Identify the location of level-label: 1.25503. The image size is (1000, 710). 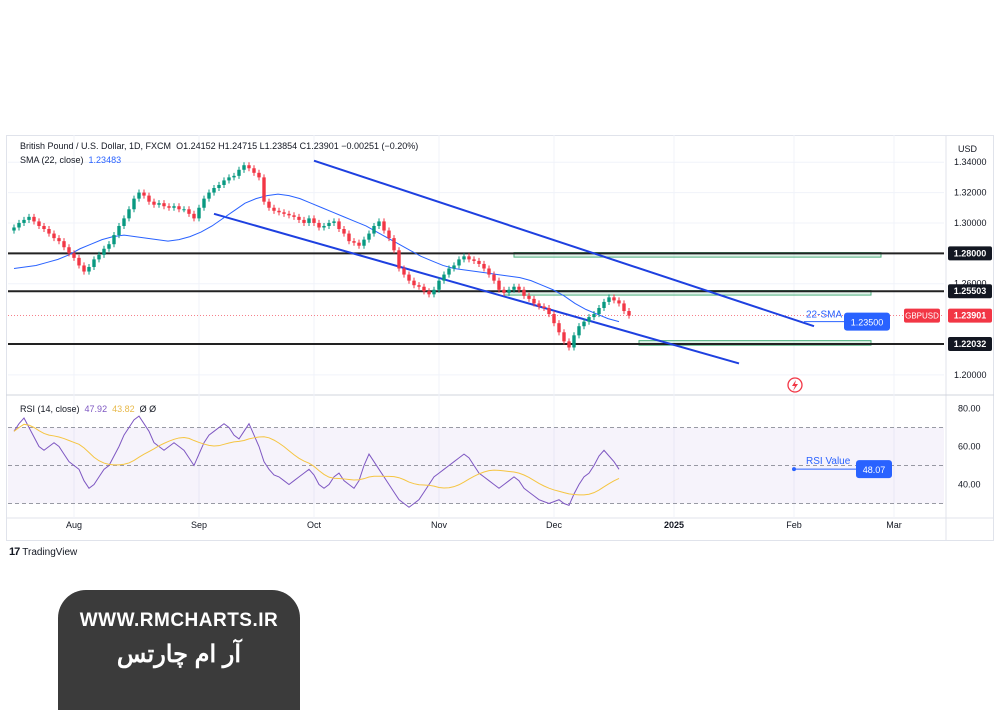
(970, 291).